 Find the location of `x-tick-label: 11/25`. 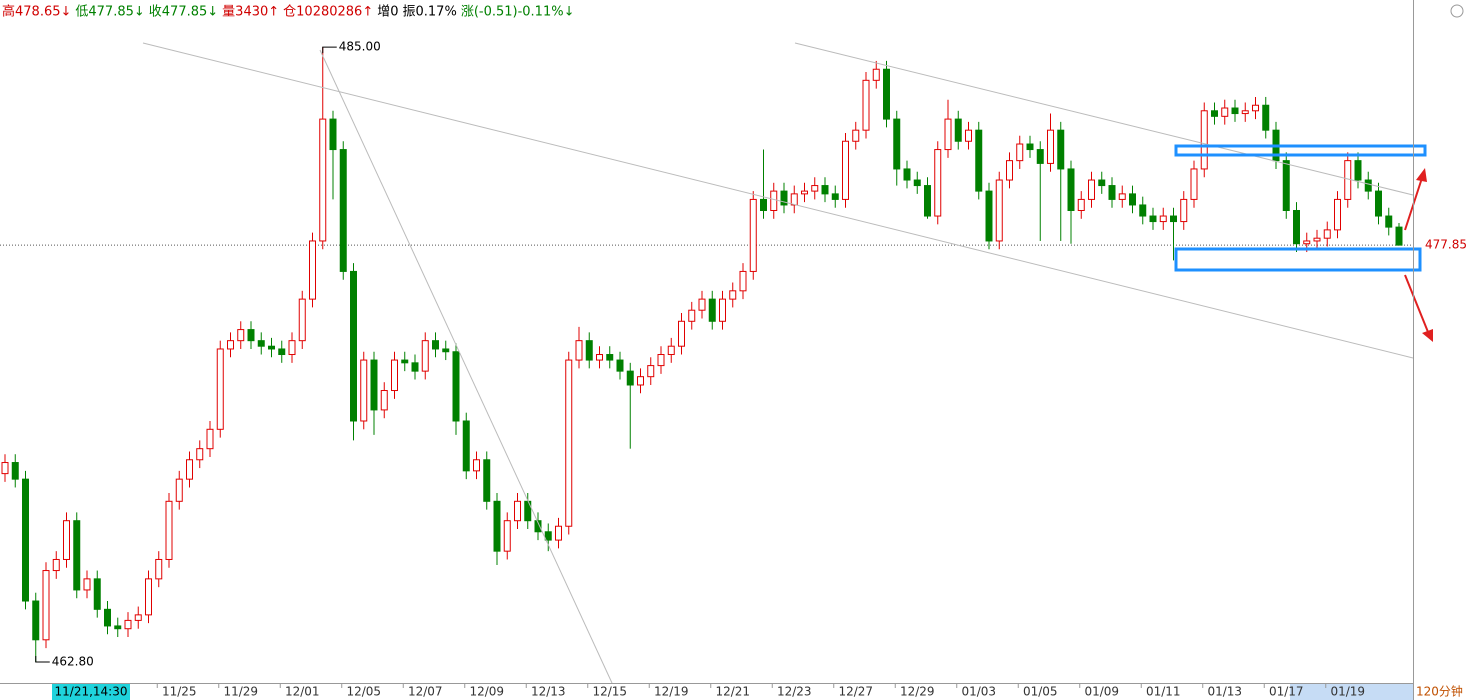

x-tick-label: 11/25 is located at coordinates (179, 692).